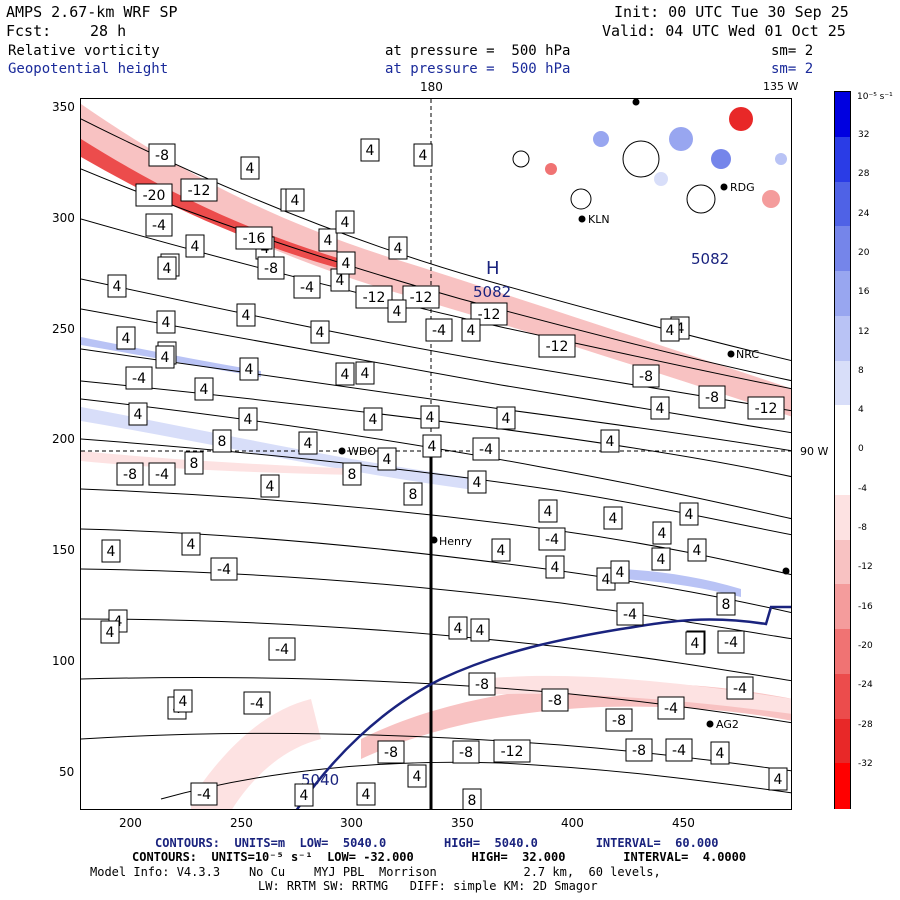  Describe the element at coordinates (861, 410) in the screenshot. I see `colorbar-label: 4` at that location.